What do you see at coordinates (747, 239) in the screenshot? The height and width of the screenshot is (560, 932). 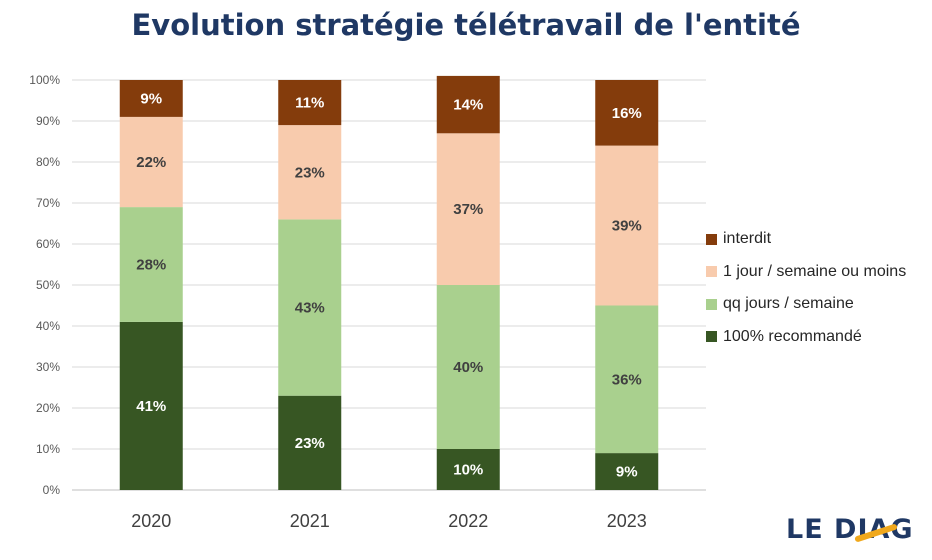 I see `legend-label: interdit` at bounding box center [747, 239].